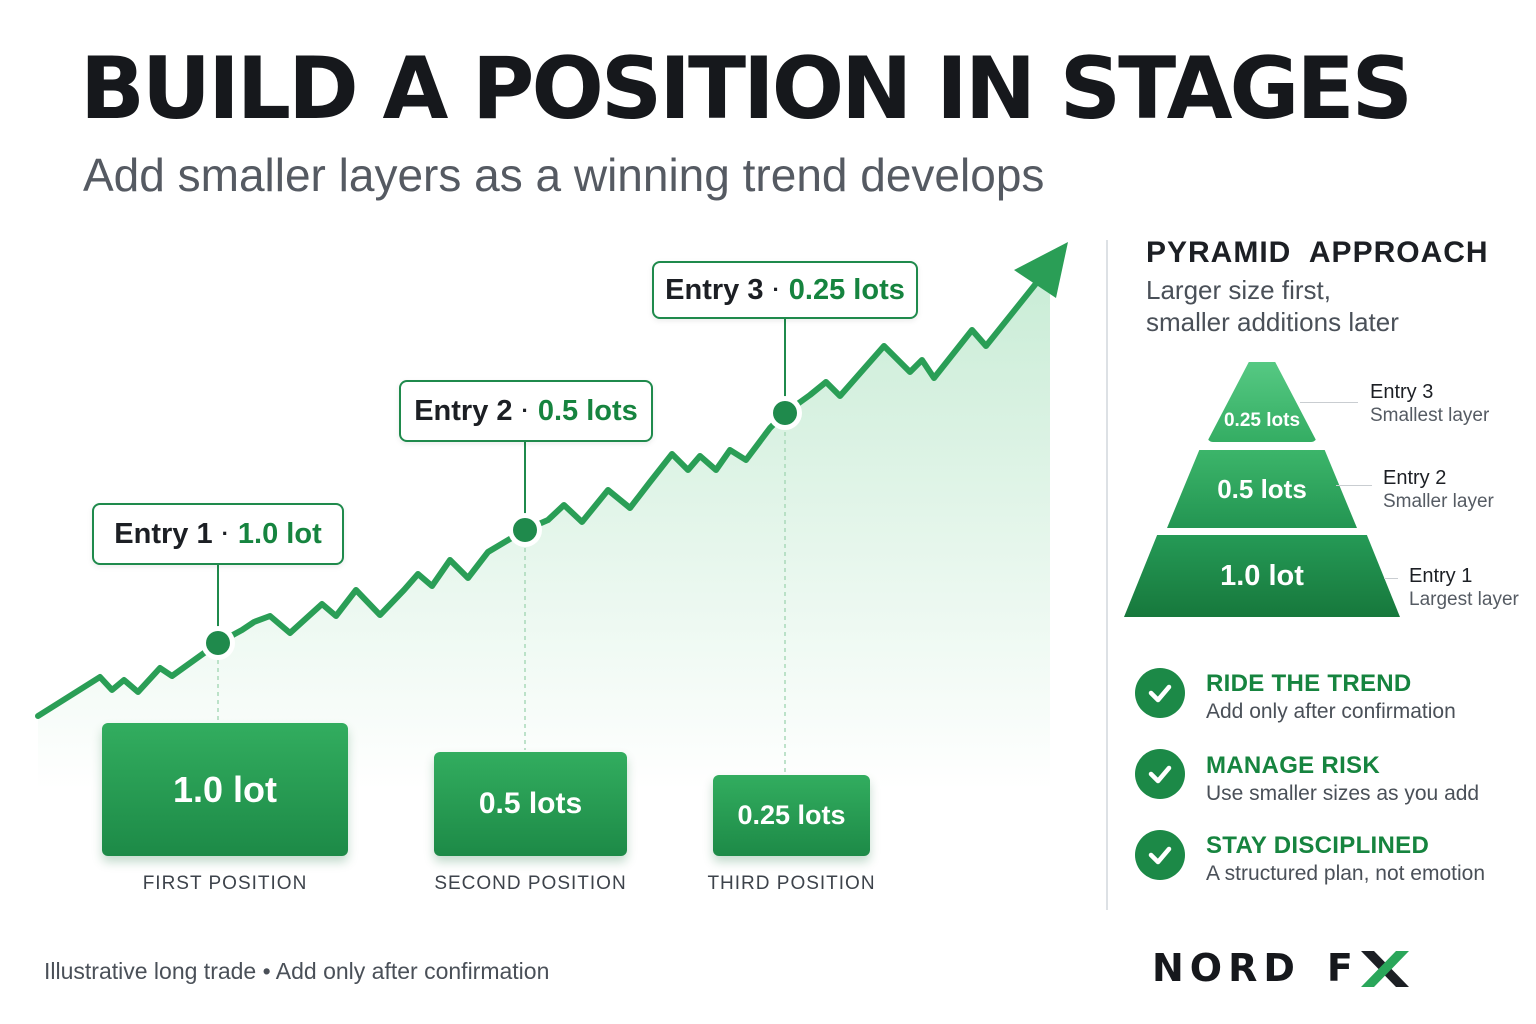 Image resolution: width=1536 pixels, height=1024 pixels. Describe the element at coordinates (1429, 404) in the screenshot. I see `pyramid-note-3: Entry 3 Smallest layer` at that location.